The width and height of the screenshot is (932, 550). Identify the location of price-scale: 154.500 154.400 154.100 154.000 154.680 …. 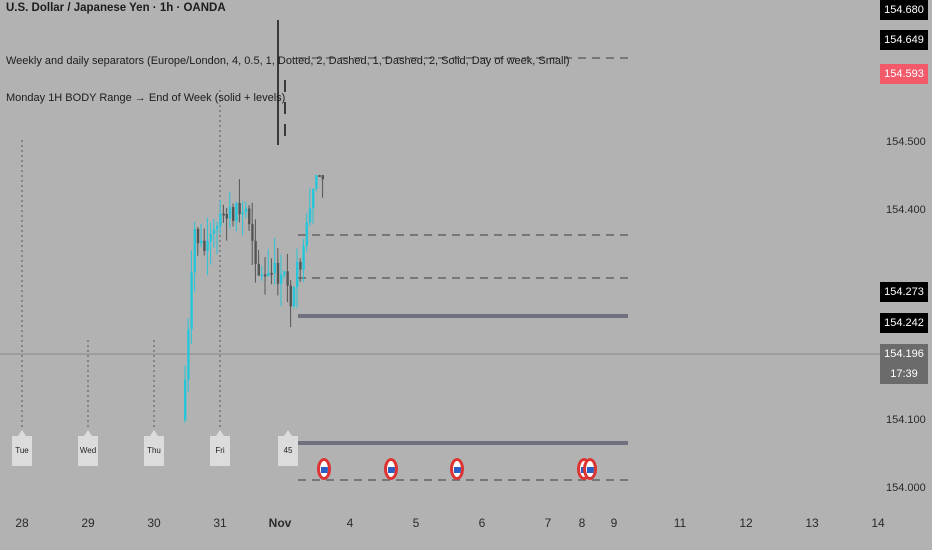
(906, 256).